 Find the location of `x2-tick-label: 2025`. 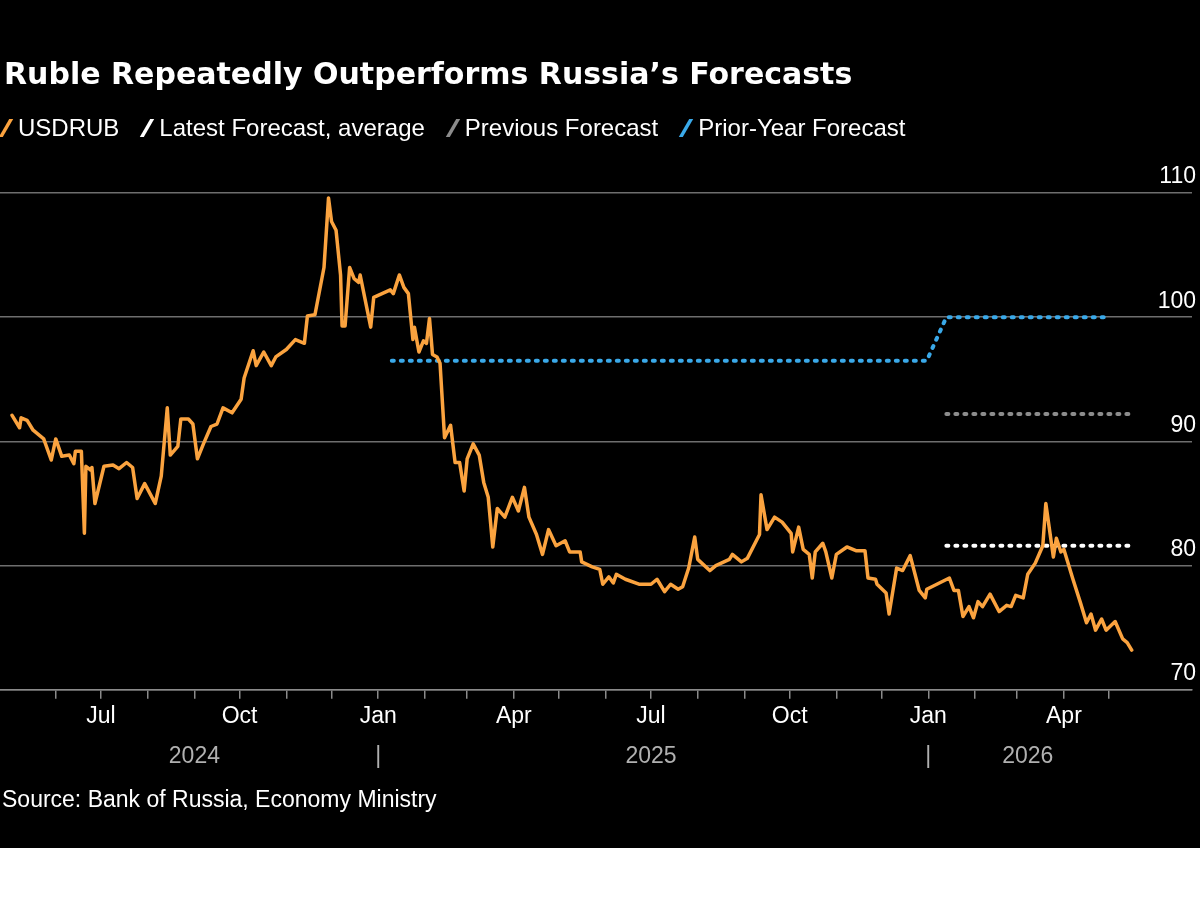

x2-tick-label: 2025 is located at coordinates (651, 754).